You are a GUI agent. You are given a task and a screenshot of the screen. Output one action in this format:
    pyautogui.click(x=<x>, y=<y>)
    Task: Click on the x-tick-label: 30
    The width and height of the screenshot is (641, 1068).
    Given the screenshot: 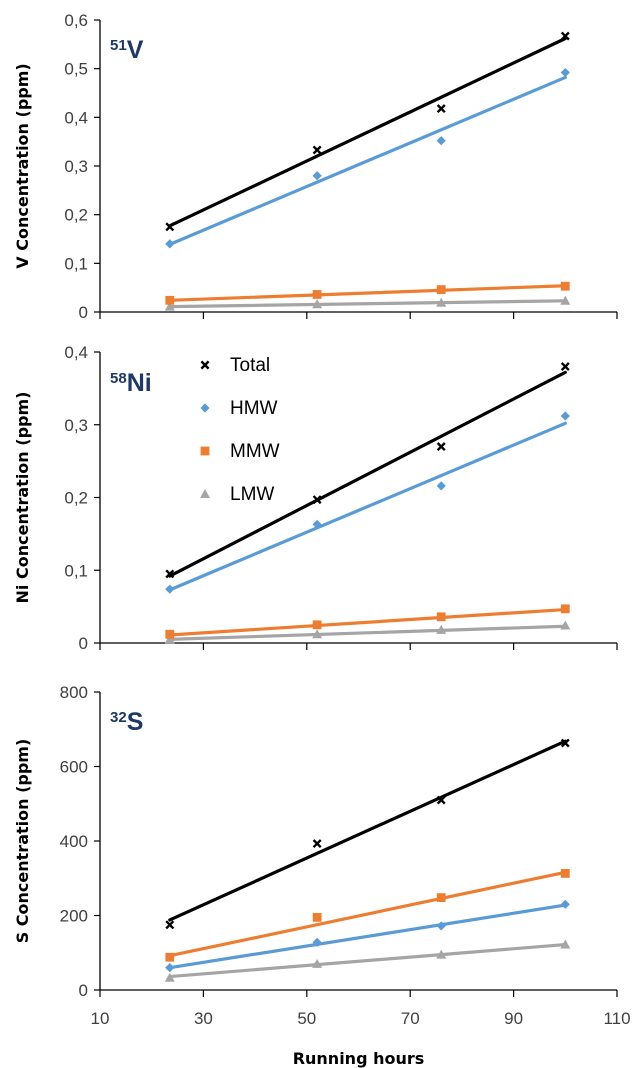 What is the action you would take?
    pyautogui.click(x=203, y=1018)
    